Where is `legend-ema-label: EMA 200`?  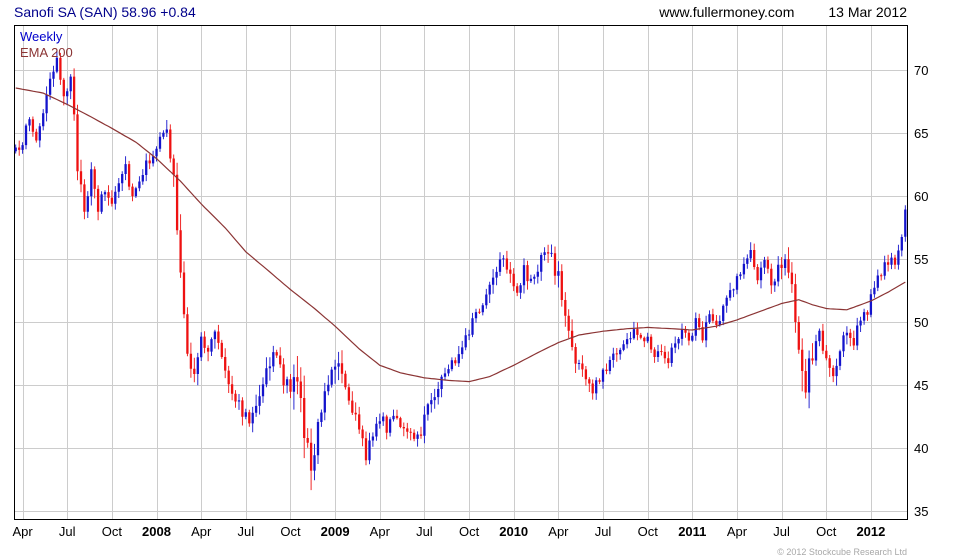
legend-ema-label: EMA 200 is located at coordinates (46, 52).